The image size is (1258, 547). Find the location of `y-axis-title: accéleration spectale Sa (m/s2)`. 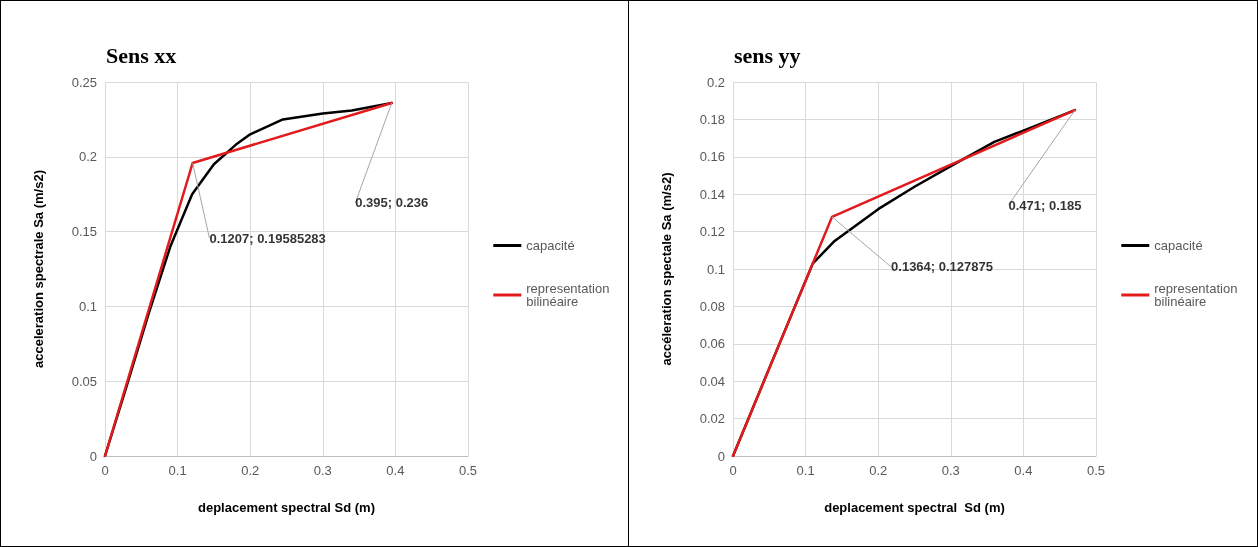

y-axis-title: accéleration spectale Sa (m/s2) is located at coordinates (666, 269).